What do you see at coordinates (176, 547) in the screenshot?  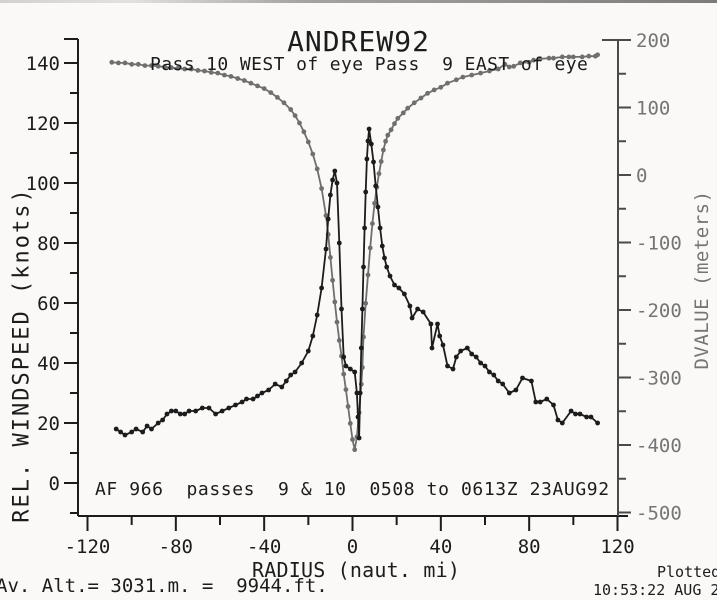 I see `svg-text: -80` at bounding box center [176, 547].